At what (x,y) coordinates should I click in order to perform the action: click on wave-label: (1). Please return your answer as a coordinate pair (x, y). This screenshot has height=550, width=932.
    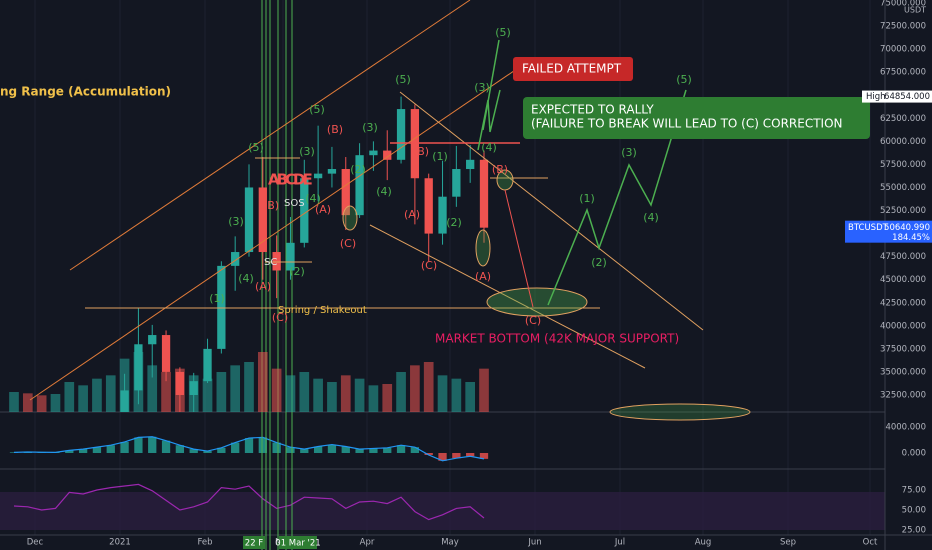
    Looking at the image, I should click on (587, 198).